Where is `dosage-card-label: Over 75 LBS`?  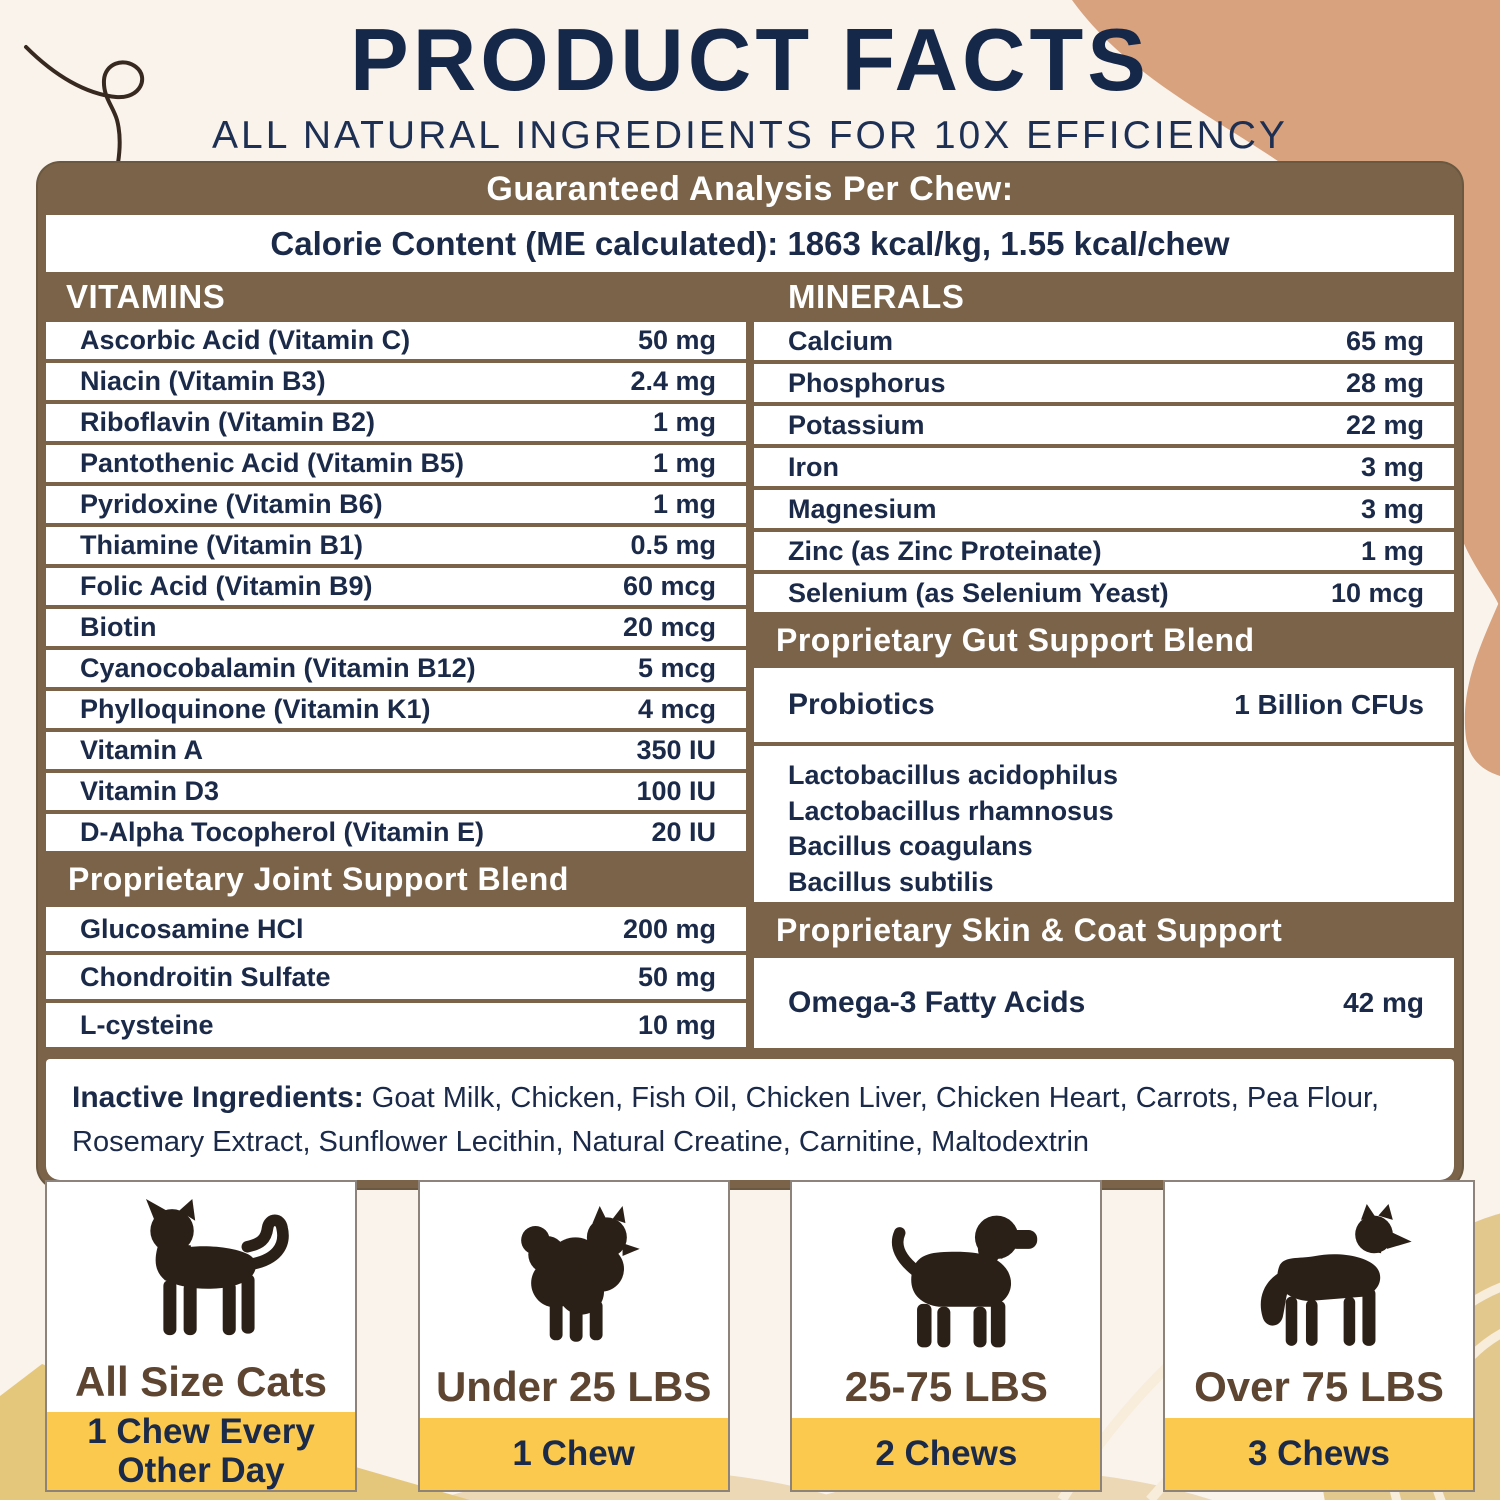
dosage-card-label: Over 75 LBS is located at coordinates (1319, 1386).